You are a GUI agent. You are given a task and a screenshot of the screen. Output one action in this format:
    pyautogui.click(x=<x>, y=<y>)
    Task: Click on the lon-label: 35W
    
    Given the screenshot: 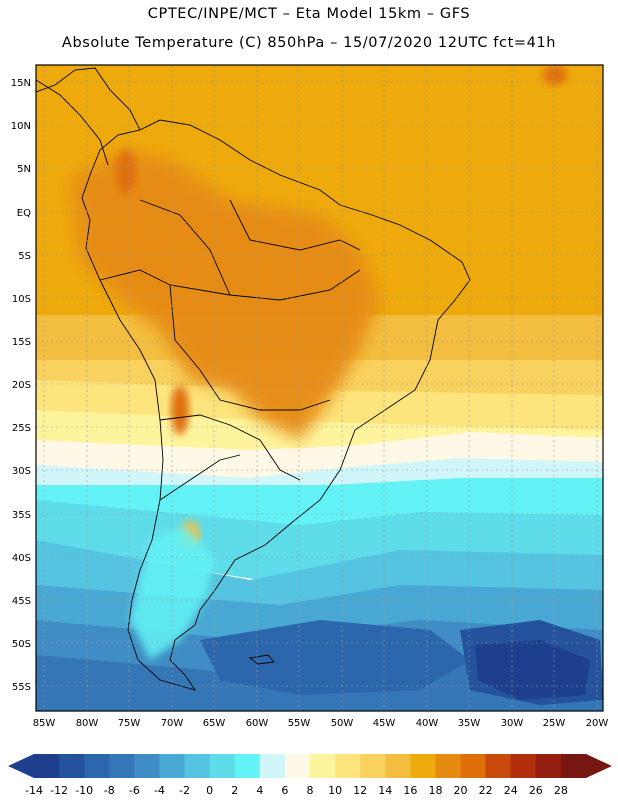 What is the action you would take?
    pyautogui.click(x=469, y=723)
    